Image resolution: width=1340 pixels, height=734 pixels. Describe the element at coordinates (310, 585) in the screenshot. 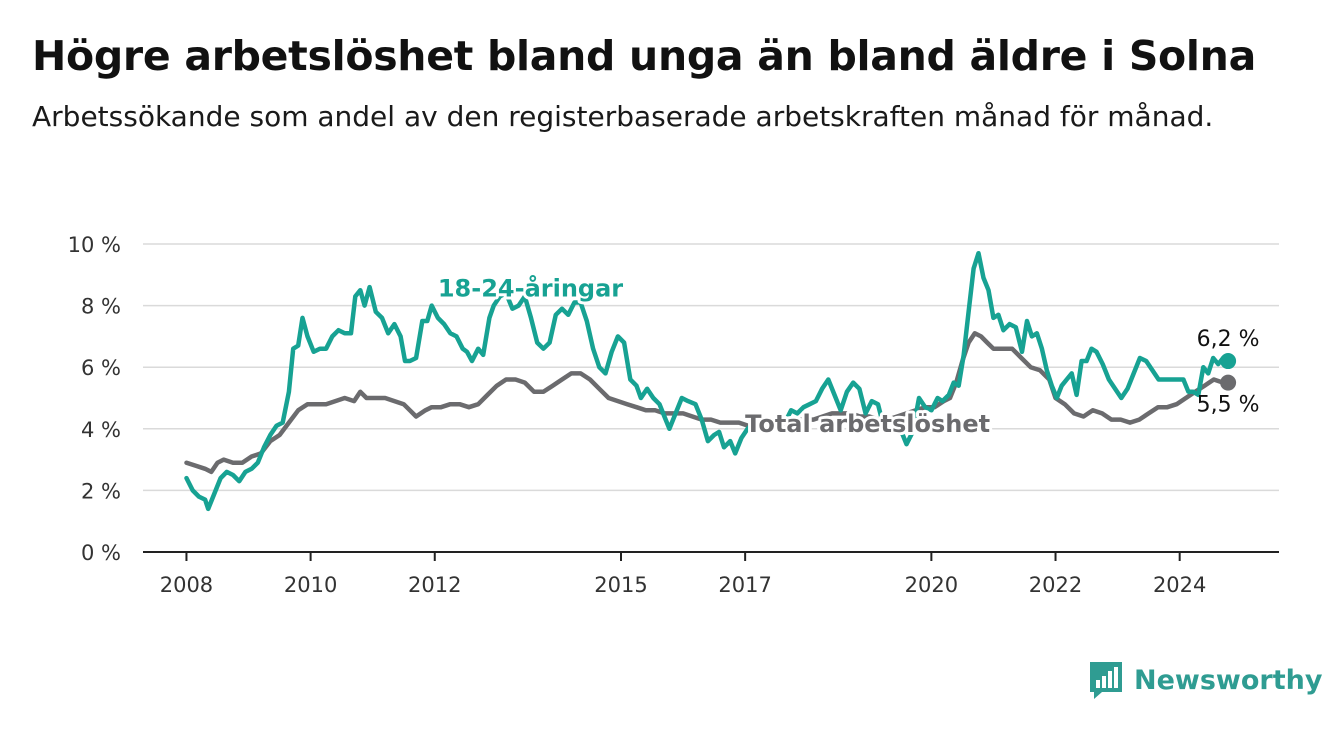

I see `x-tick-label: 2010` at that location.